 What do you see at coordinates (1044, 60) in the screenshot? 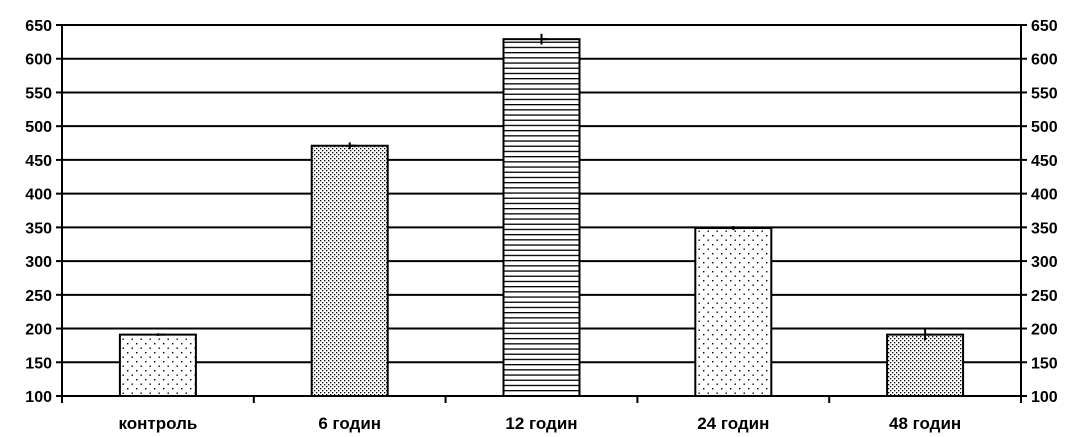
I see `y-tick-label-right: 600` at bounding box center [1044, 60].